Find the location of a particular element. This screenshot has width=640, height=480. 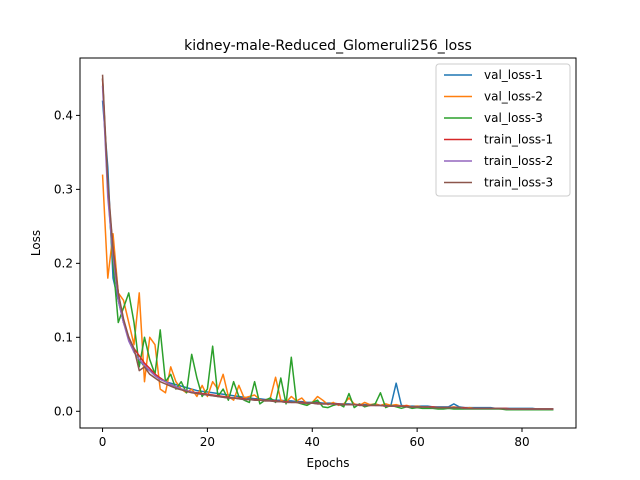

y-tick-label: 0.3 is located at coordinates (63, 189).